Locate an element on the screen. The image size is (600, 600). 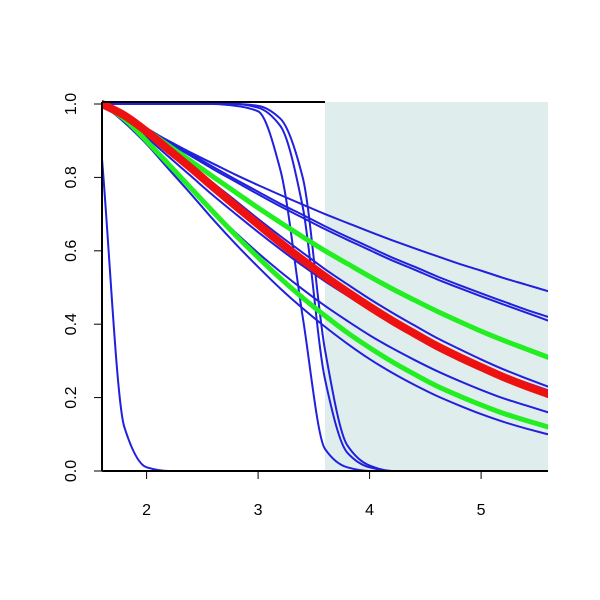
y-tick-label: 0.6 is located at coordinates (71, 251).